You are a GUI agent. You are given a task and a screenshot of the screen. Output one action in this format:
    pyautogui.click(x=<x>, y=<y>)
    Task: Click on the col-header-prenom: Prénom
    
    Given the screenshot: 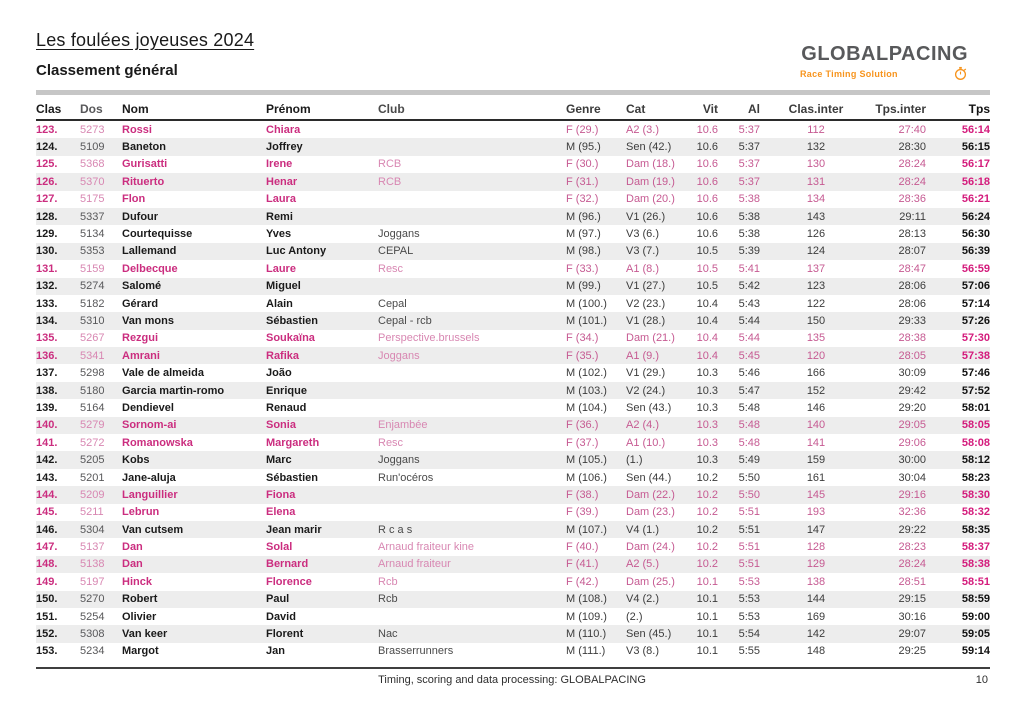 What is the action you would take?
    pyautogui.click(x=288, y=108)
    